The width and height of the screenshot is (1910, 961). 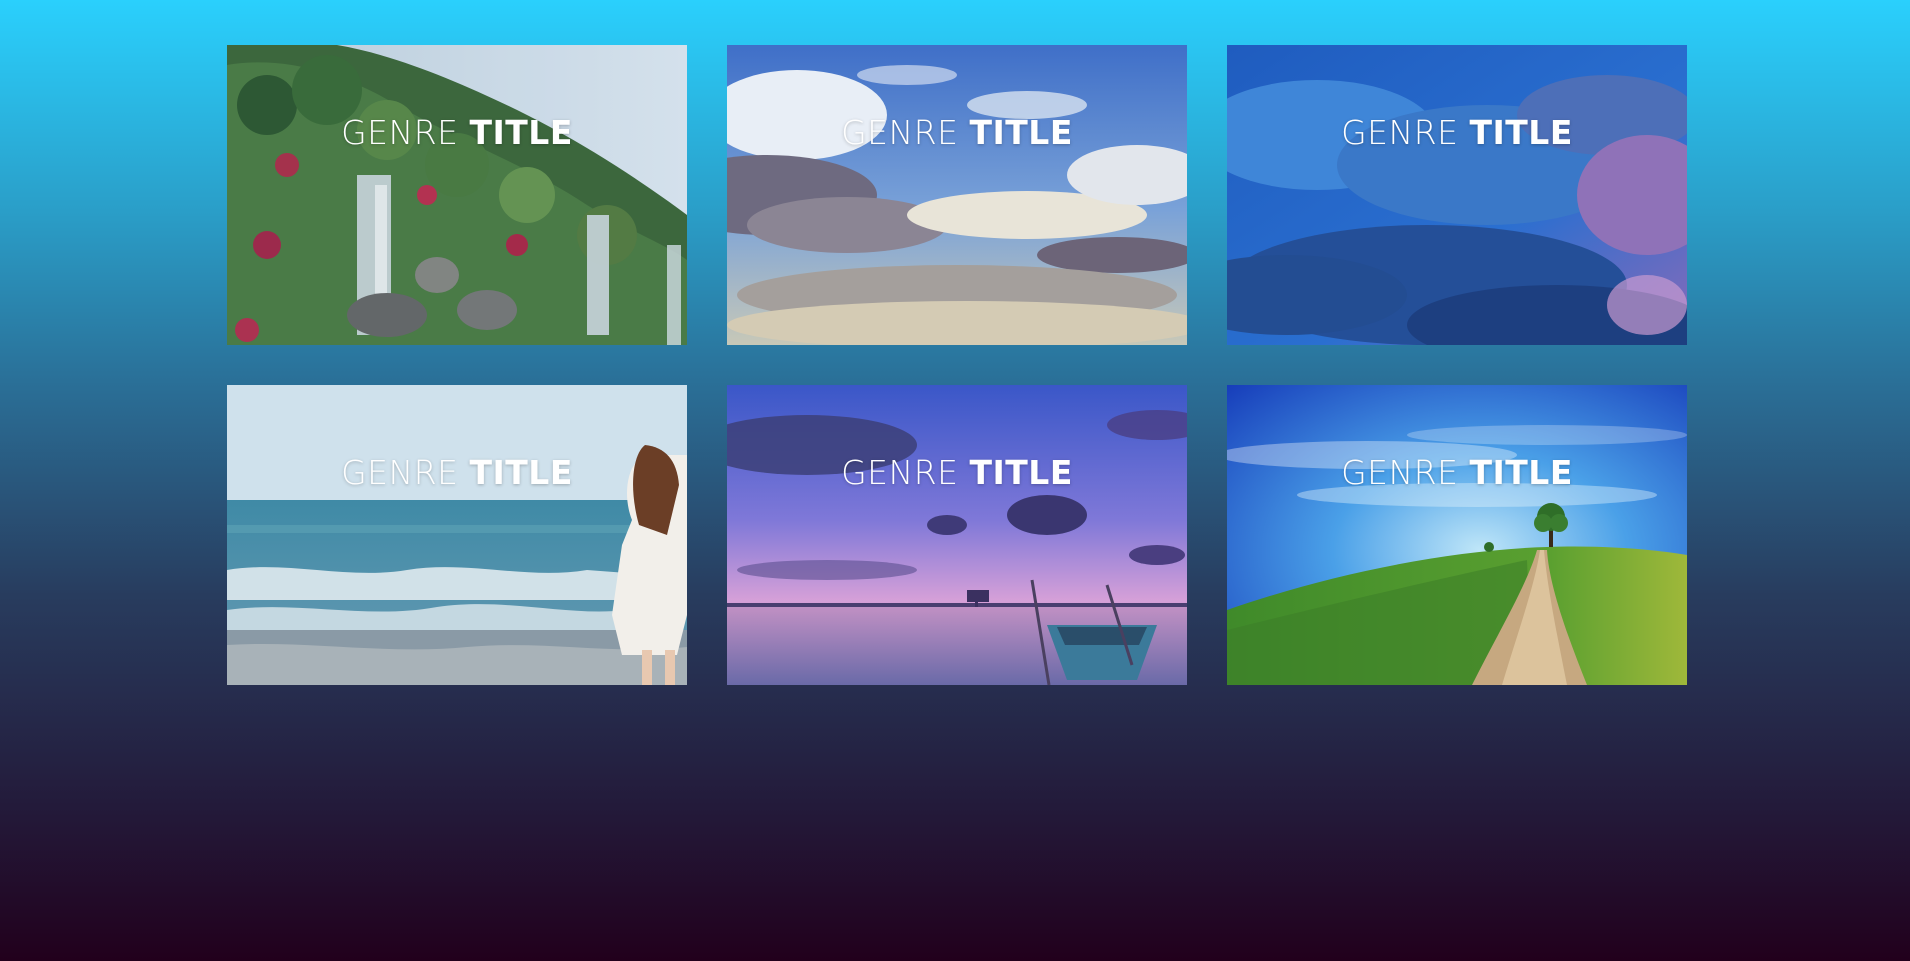 I want to click on beach-woman-image, so click(x=457, y=535).